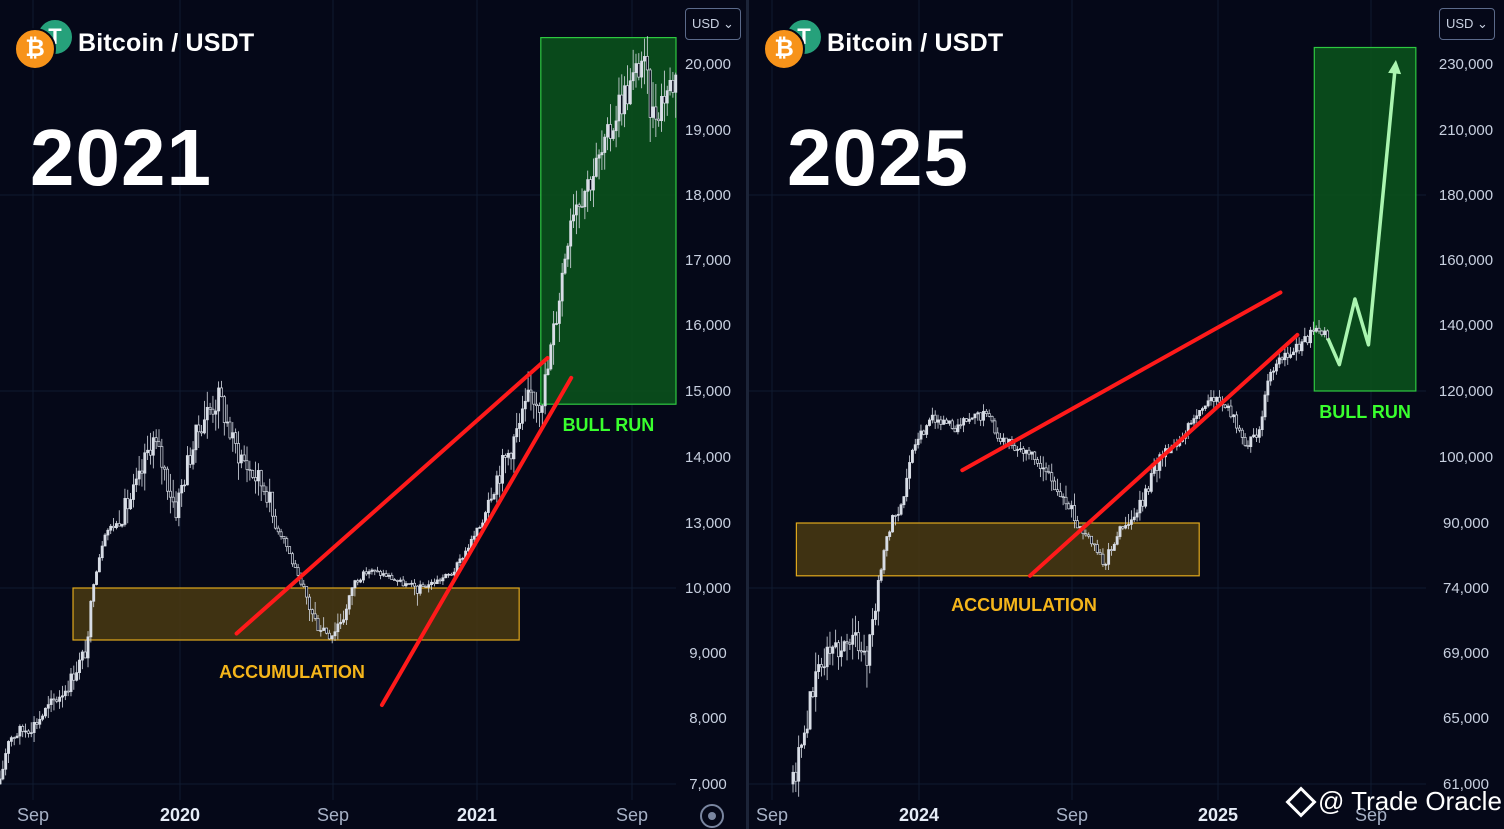 The width and height of the screenshot is (1504, 829). What do you see at coordinates (1466, 130) in the screenshot?
I see `y-tick-label: 210,000` at bounding box center [1466, 130].